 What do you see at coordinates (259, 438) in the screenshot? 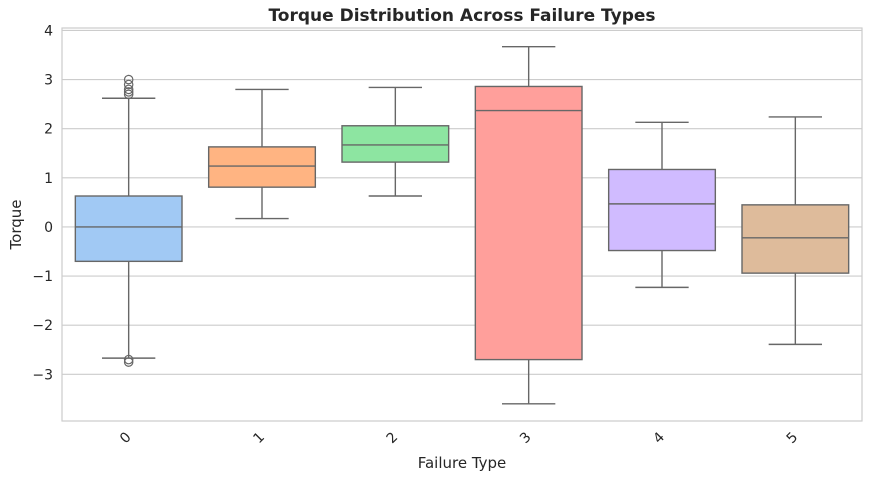
I see `x-tick-label: 1` at bounding box center [259, 438].